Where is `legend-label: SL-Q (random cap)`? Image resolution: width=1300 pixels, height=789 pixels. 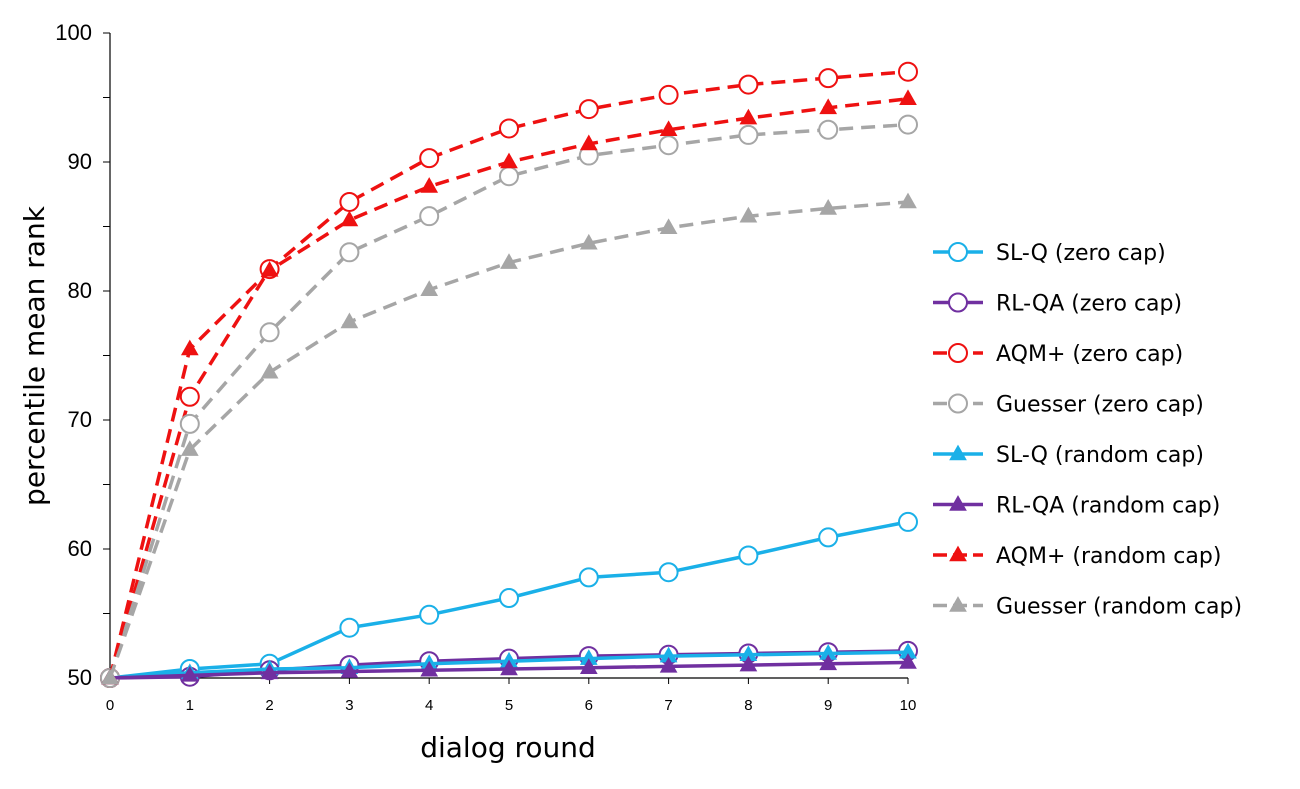 legend-label: SL-Q (random cap) is located at coordinates (1100, 455).